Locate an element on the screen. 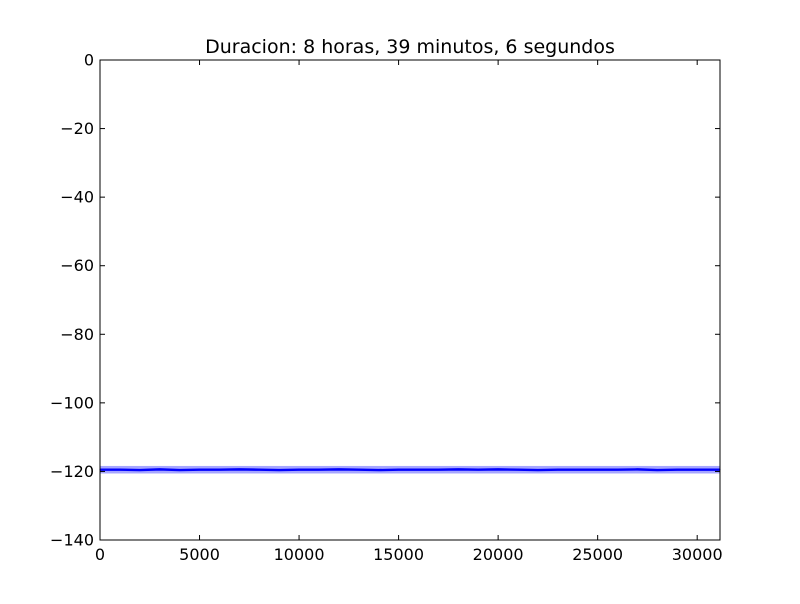  x-tick-label: 15000 is located at coordinates (398, 554).